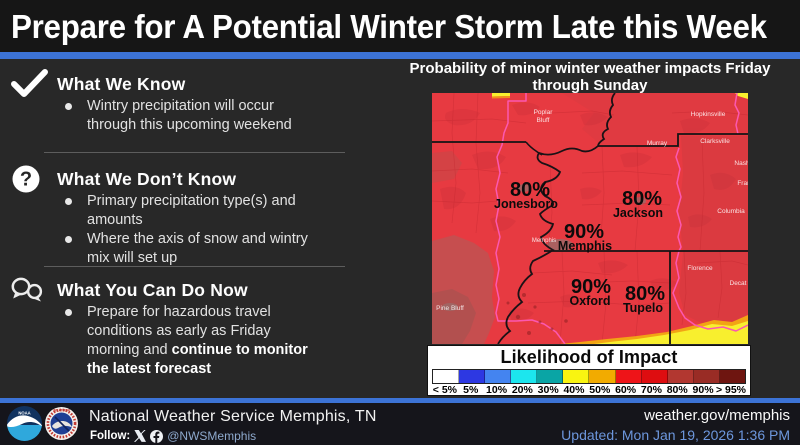  Describe the element at coordinates (713, 230) in the screenshot. I see `dim-east` at that location.